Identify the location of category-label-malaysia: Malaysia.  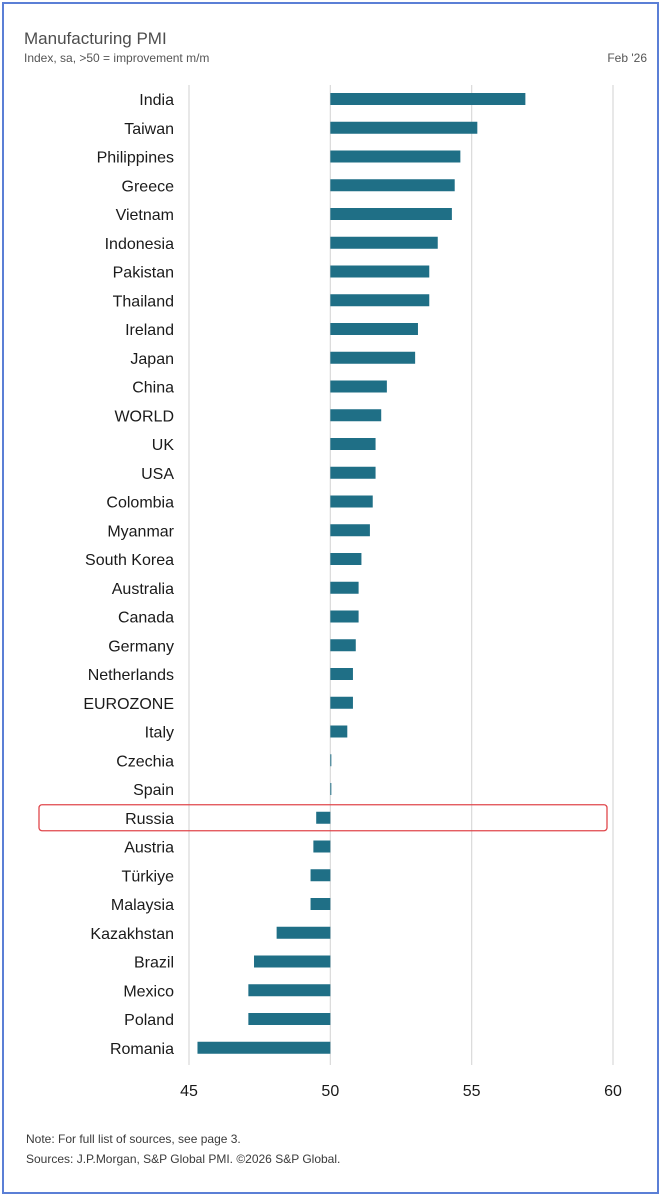
(142, 905).